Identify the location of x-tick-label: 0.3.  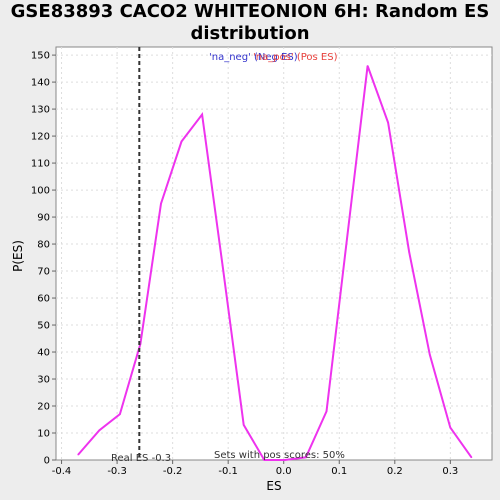
(450, 471).